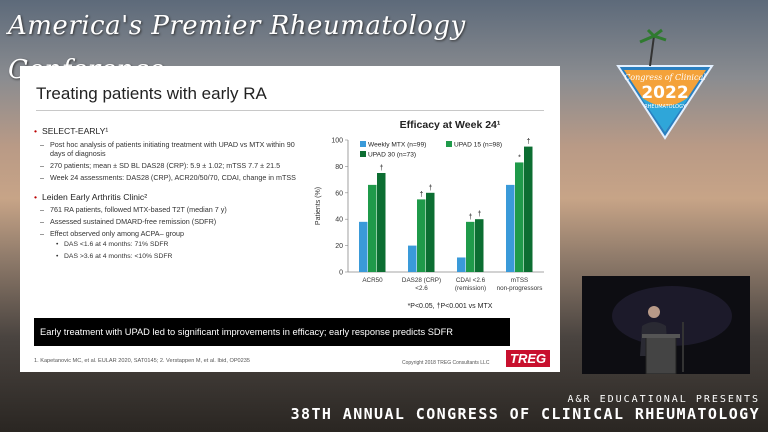 This screenshot has height=432, width=768. I want to click on legend-label-0: Weekly MTX (n=99), so click(397, 145).